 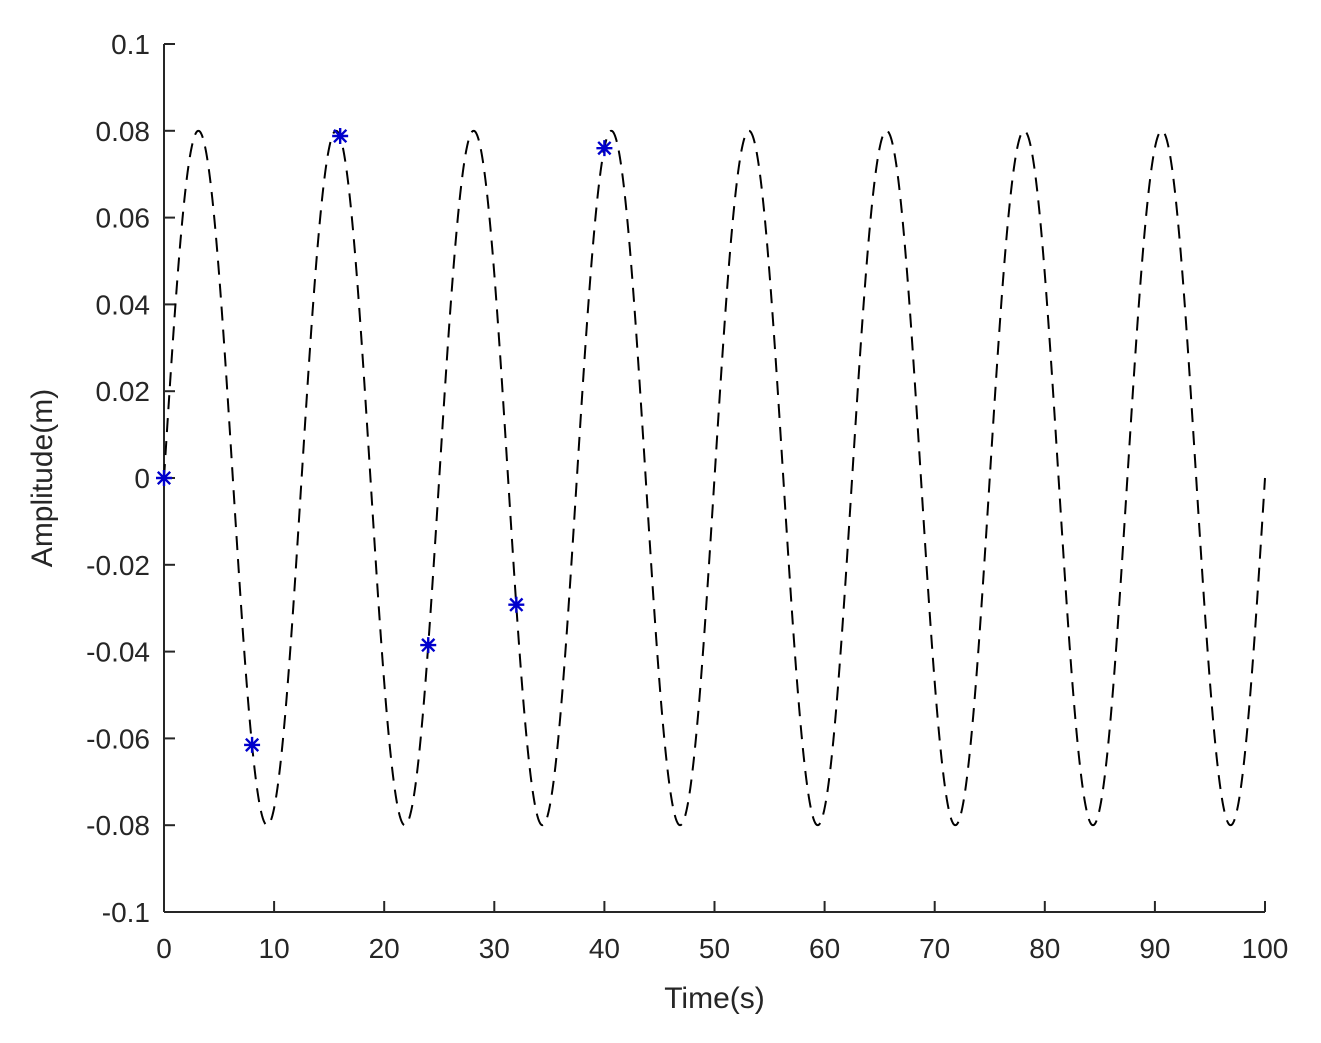 I want to click on x-tick-label: 70, so click(x=934, y=948).